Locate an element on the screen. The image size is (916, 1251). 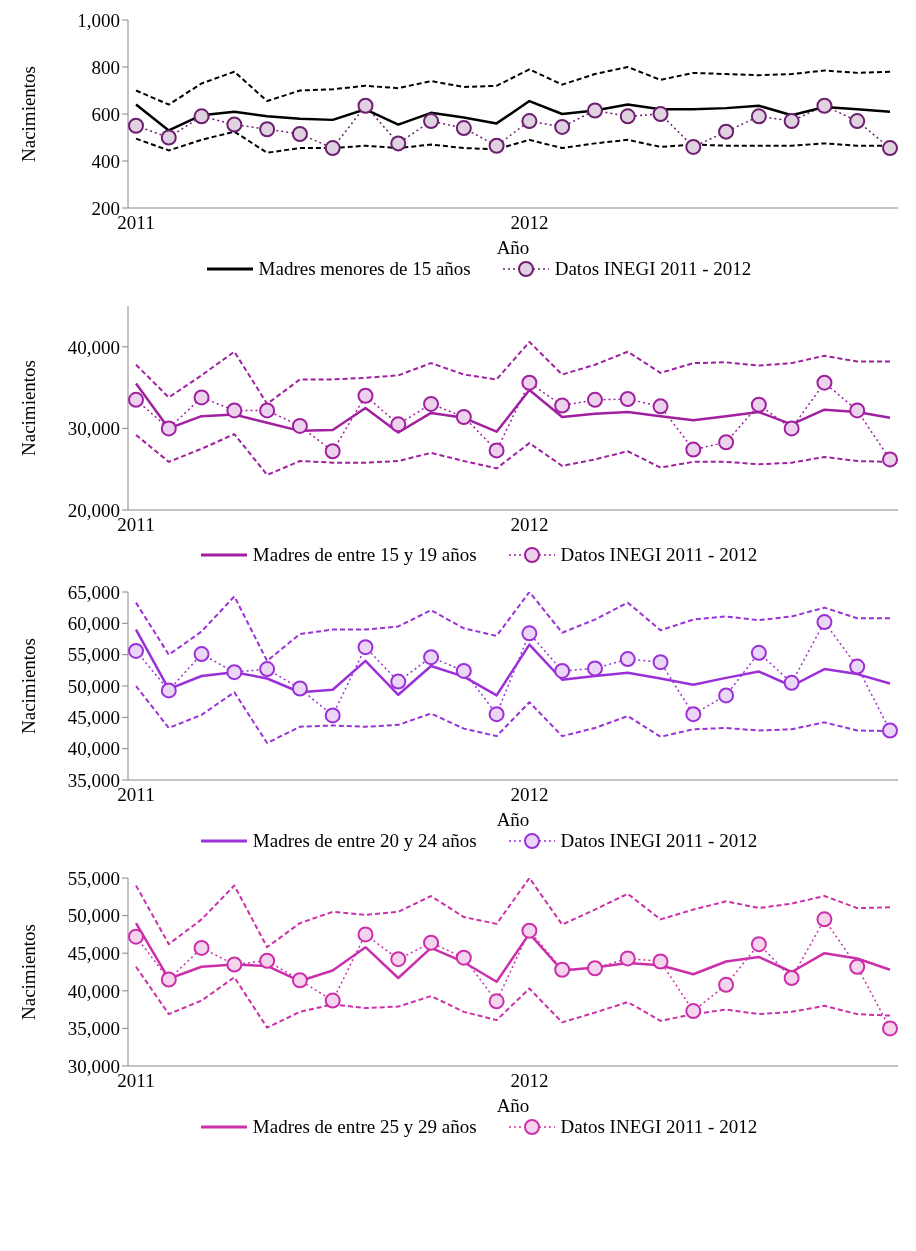
legend-label: Madres de entre 20 y 24 años is located at coordinates (364, 841).